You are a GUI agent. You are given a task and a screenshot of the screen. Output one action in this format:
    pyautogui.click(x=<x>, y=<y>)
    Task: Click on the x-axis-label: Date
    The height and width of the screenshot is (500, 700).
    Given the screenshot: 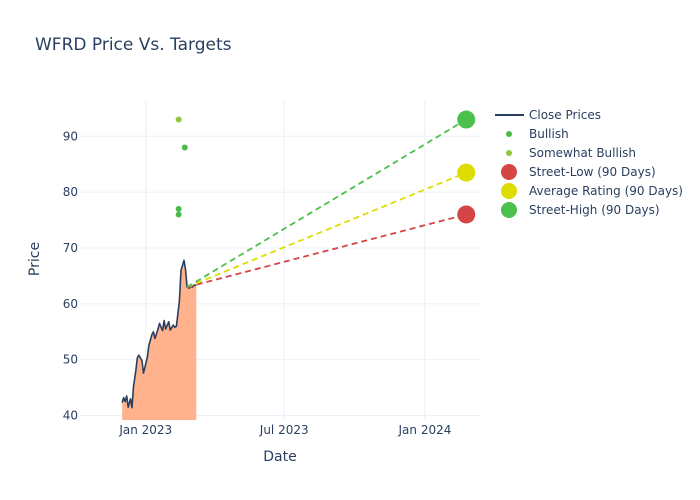 What is the action you would take?
    pyautogui.click(x=279, y=457)
    